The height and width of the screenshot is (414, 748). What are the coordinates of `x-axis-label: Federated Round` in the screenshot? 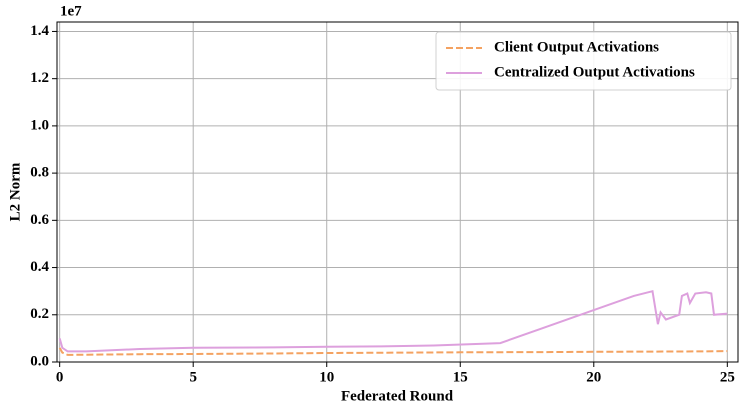 It's located at (397, 396).